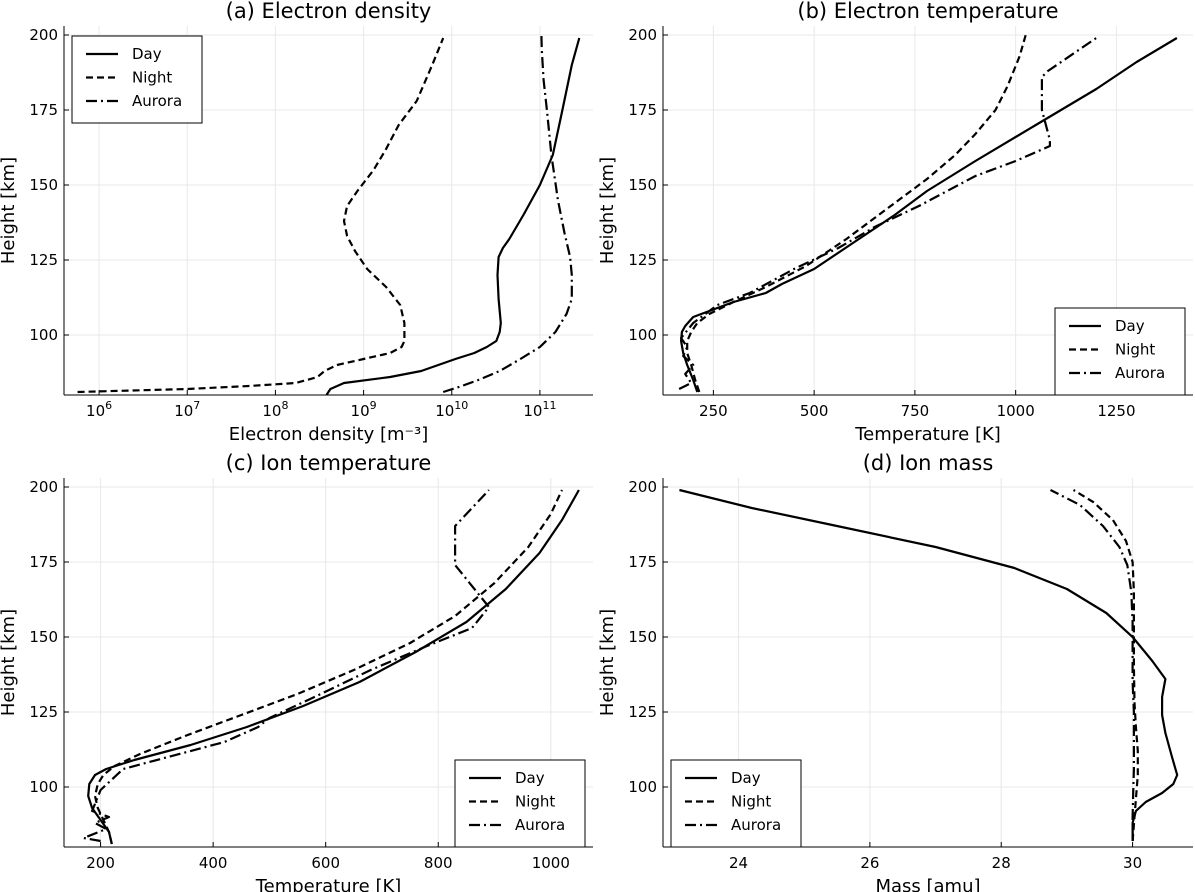 This screenshot has height=892, width=1195. Describe the element at coordinates (928, 463) in the screenshot. I see `chart-title: (d) Ion mass` at that location.